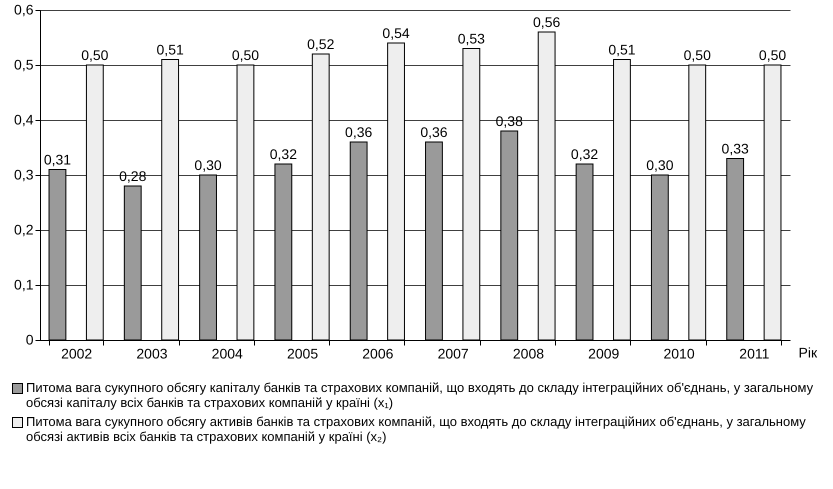  I want to click on x-tick-label: 2008, so click(528, 354).